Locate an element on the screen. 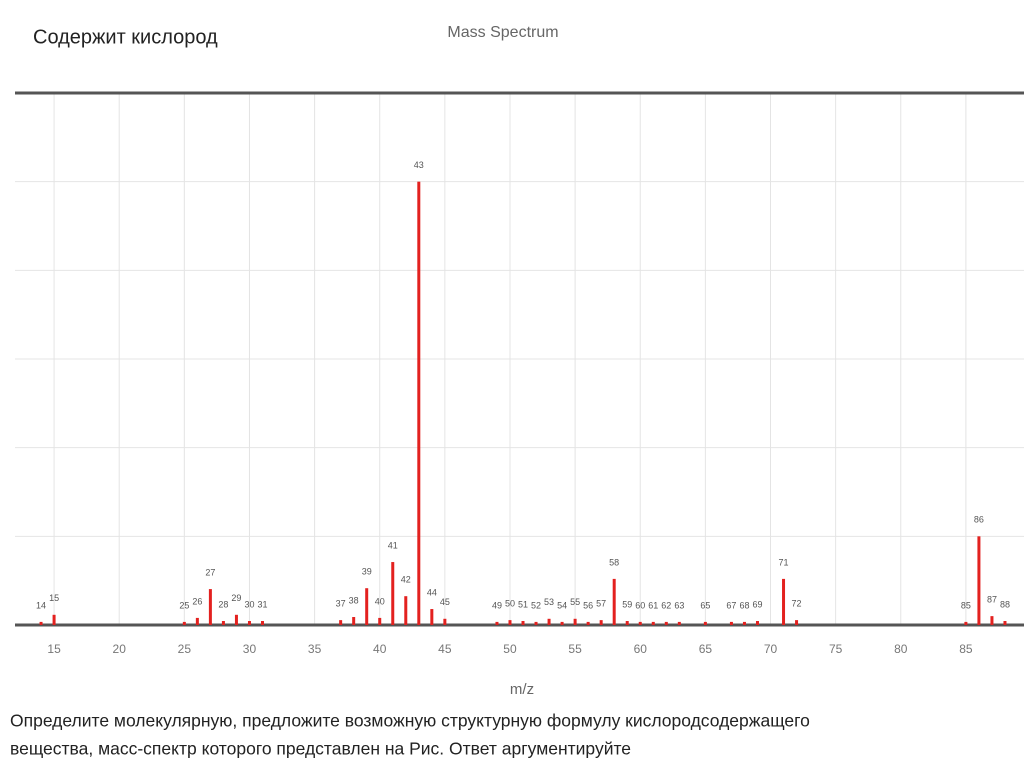 The image size is (1024, 767). data-label: 72 is located at coordinates (797, 603).